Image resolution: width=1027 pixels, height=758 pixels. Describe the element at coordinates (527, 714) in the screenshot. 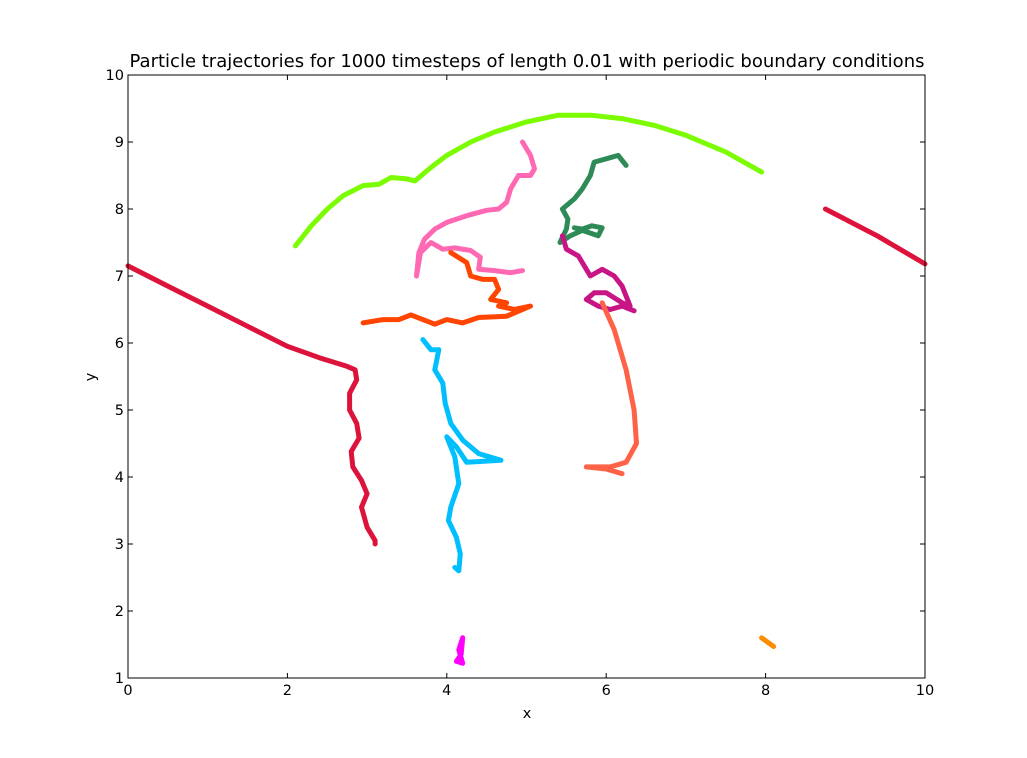

I see `x-axis-label: x` at that location.